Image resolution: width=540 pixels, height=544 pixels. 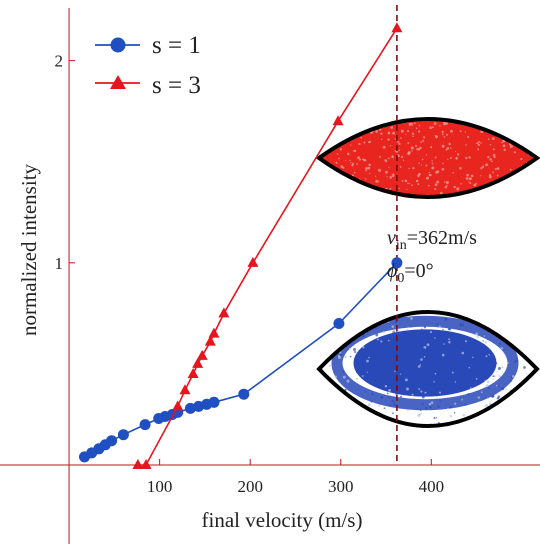 What do you see at coordinates (198, 362) in the screenshot?
I see `data-point-triangle` at bounding box center [198, 362].